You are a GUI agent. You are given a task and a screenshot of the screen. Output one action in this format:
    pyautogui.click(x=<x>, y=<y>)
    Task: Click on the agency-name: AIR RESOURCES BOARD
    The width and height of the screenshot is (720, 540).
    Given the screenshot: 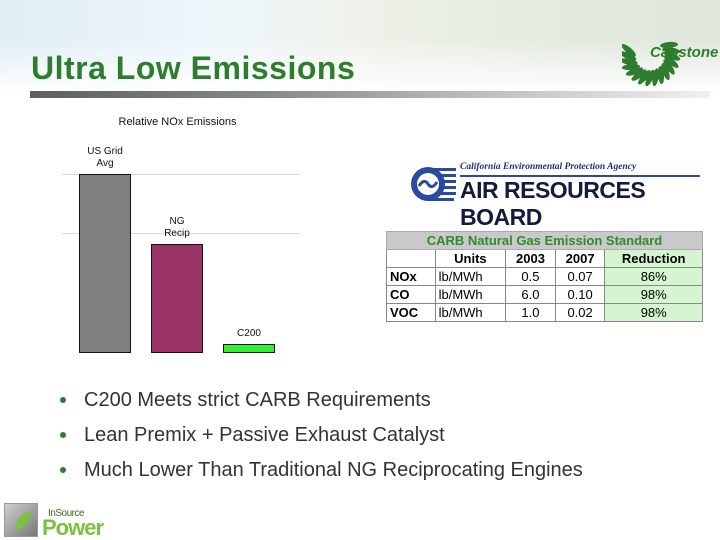 What is the action you would take?
    pyautogui.click(x=553, y=203)
    